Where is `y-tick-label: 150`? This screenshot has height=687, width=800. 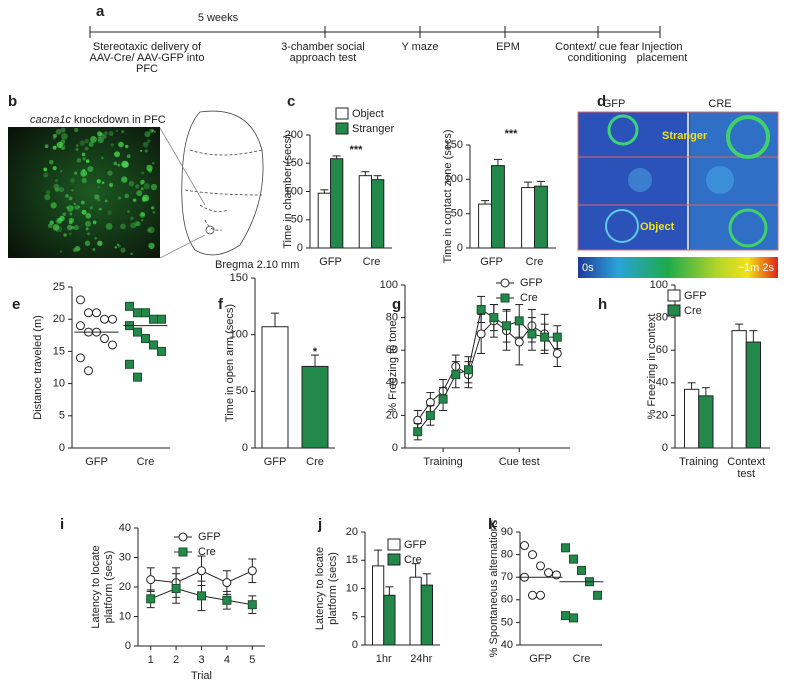 y-tick-label: 150 is located at coordinates (239, 278).